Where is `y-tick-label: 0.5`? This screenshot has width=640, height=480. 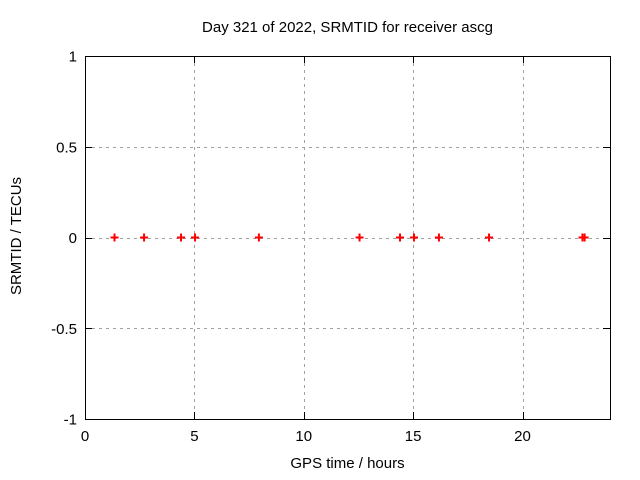 y-tick-label: 0.5 is located at coordinates (66, 147).